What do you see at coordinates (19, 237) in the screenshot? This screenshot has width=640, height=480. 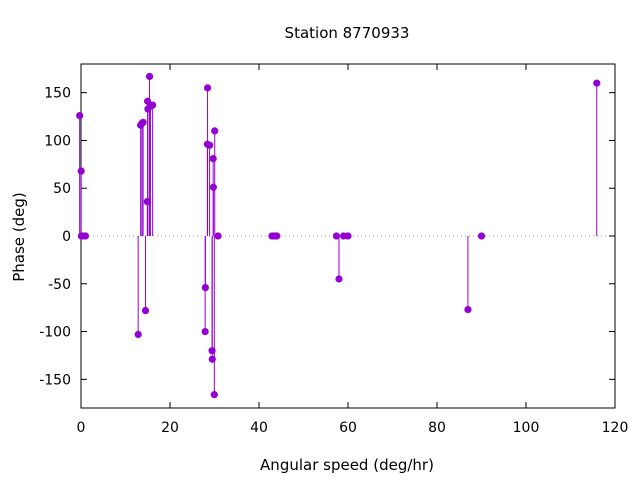 I see `y-axis-label: Phase (deg)` at bounding box center [19, 237].